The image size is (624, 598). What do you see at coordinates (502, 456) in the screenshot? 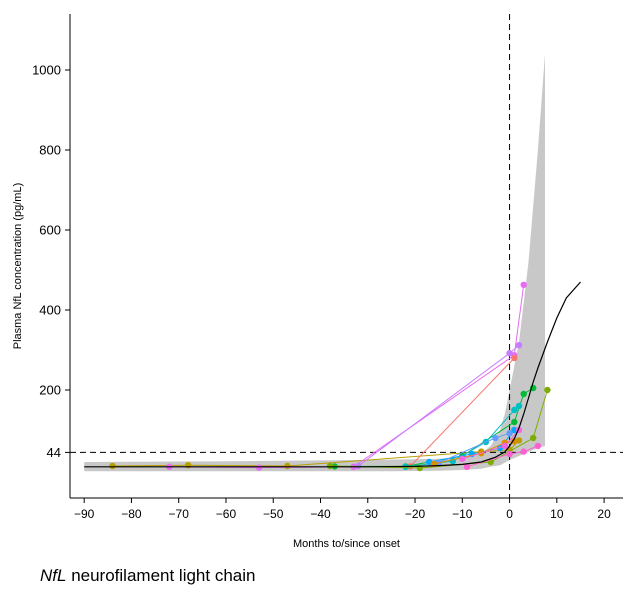
I see `series-10-line` at bounding box center [502, 456].